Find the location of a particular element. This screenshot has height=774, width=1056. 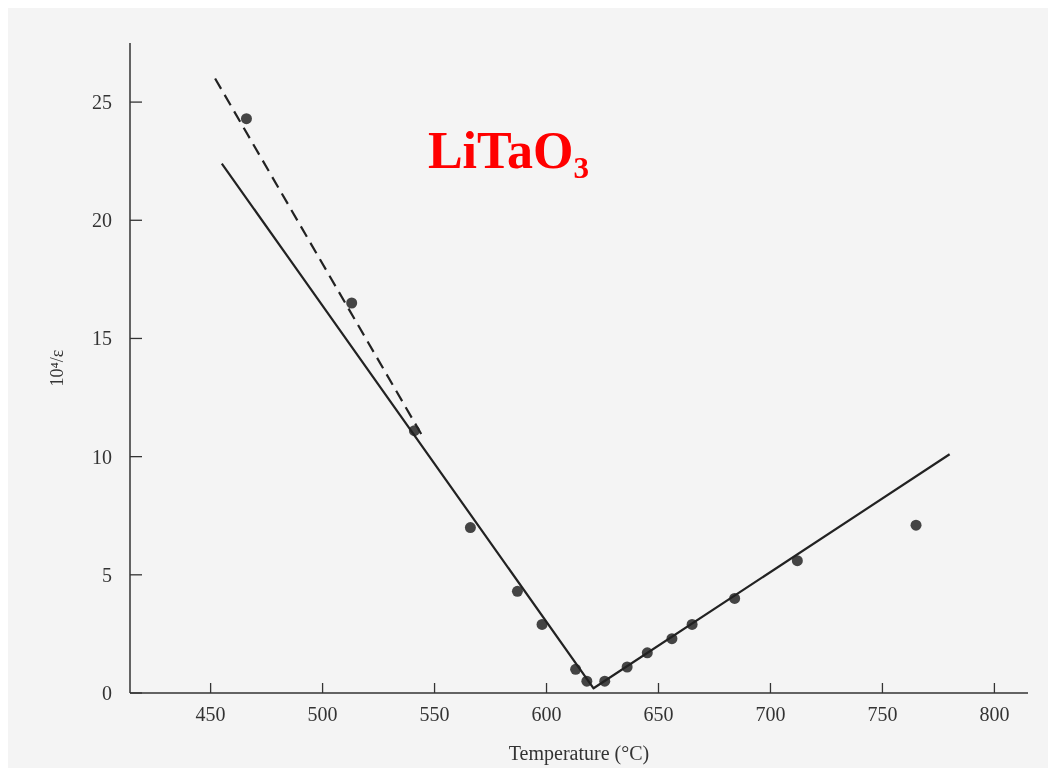

x-tick-label: 700 is located at coordinates (770, 714).